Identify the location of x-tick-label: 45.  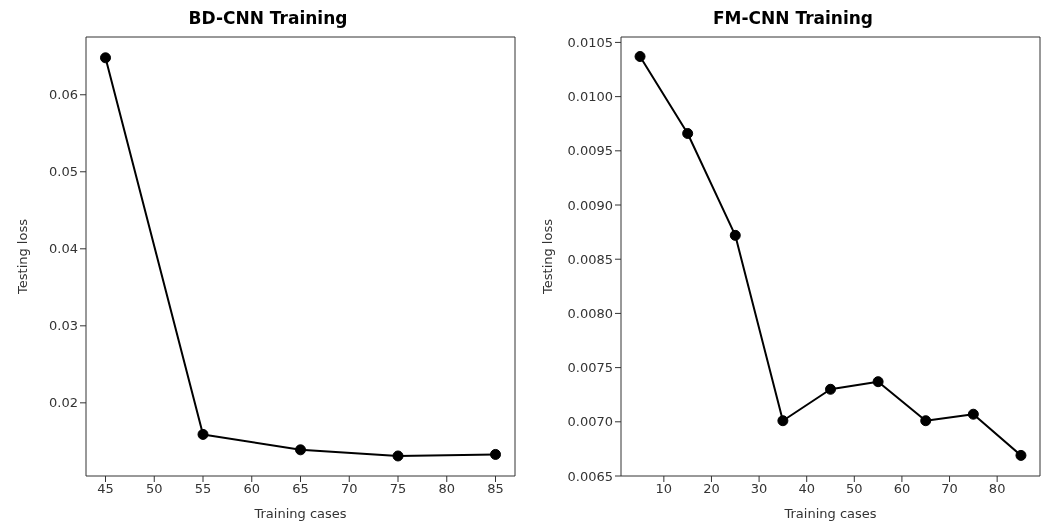
(105, 489).